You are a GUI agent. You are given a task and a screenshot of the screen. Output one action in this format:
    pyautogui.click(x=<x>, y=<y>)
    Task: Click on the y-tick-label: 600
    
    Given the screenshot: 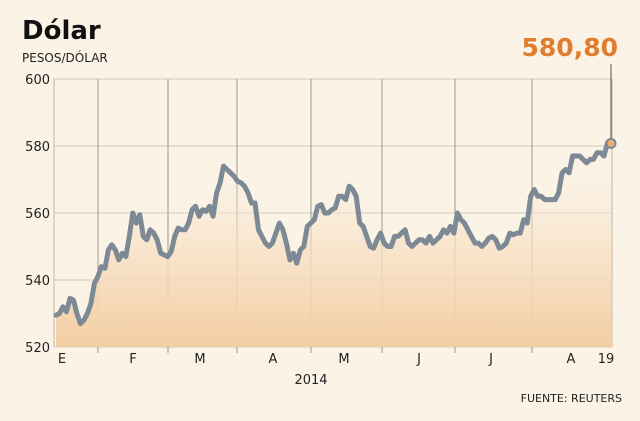 What is the action you would take?
    pyautogui.click(x=37, y=80)
    